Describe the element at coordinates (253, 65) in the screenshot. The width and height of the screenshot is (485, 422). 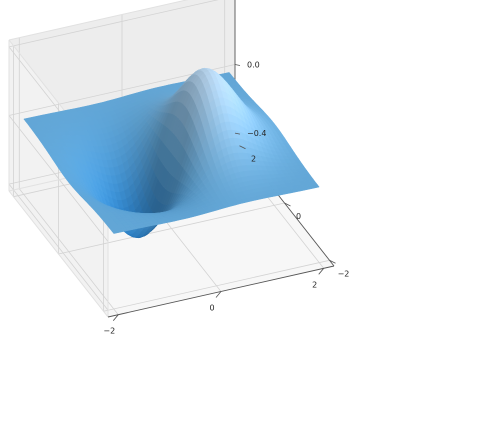
I see `z-tick-label: 0.0` at that location.